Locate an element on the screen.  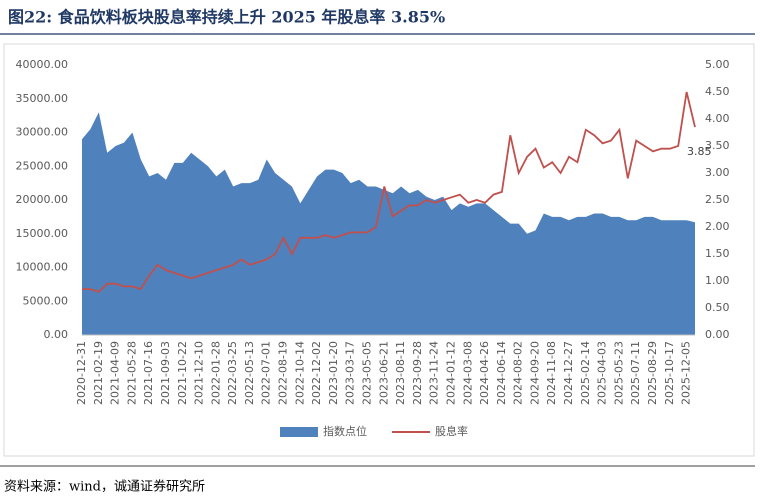
x-tick-label: 2022-03-25 is located at coordinates (232, 373).